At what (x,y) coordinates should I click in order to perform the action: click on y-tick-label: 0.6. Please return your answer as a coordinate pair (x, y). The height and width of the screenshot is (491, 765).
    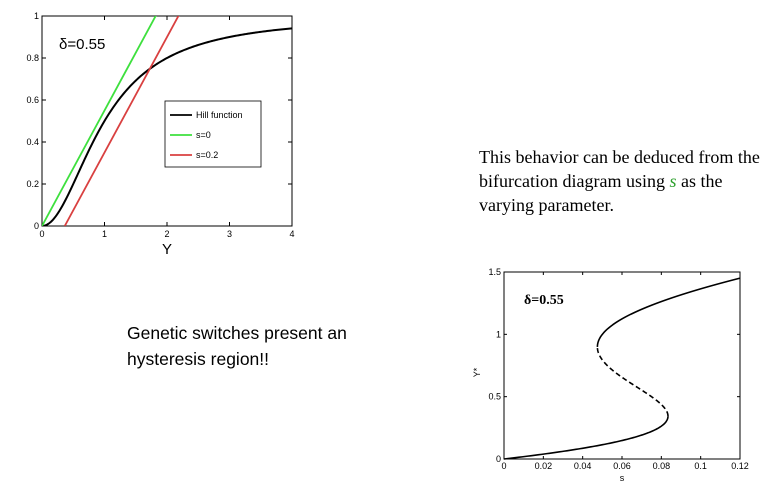
    Looking at the image, I should click on (32, 100).